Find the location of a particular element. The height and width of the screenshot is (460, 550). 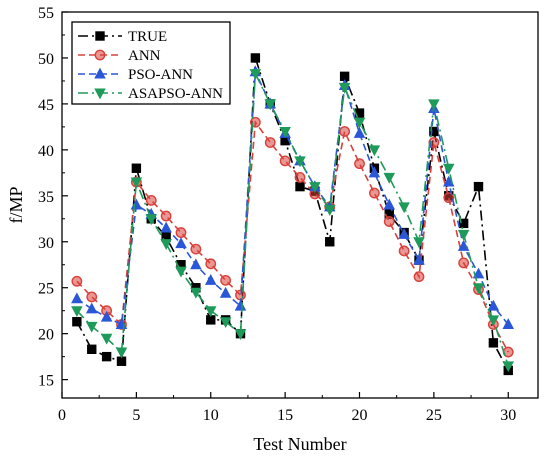

y-axis: 15 20 25 30 35 40 45 50 55 is located at coordinates (53, 197).